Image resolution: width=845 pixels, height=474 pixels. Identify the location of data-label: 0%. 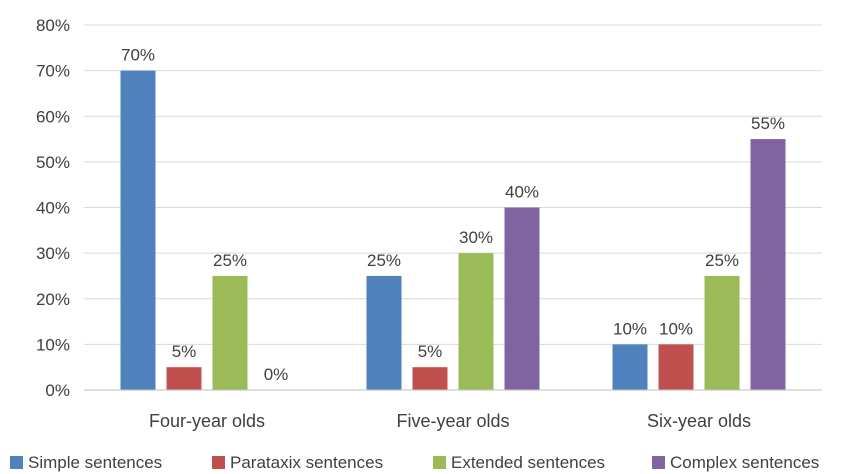
(276, 374).